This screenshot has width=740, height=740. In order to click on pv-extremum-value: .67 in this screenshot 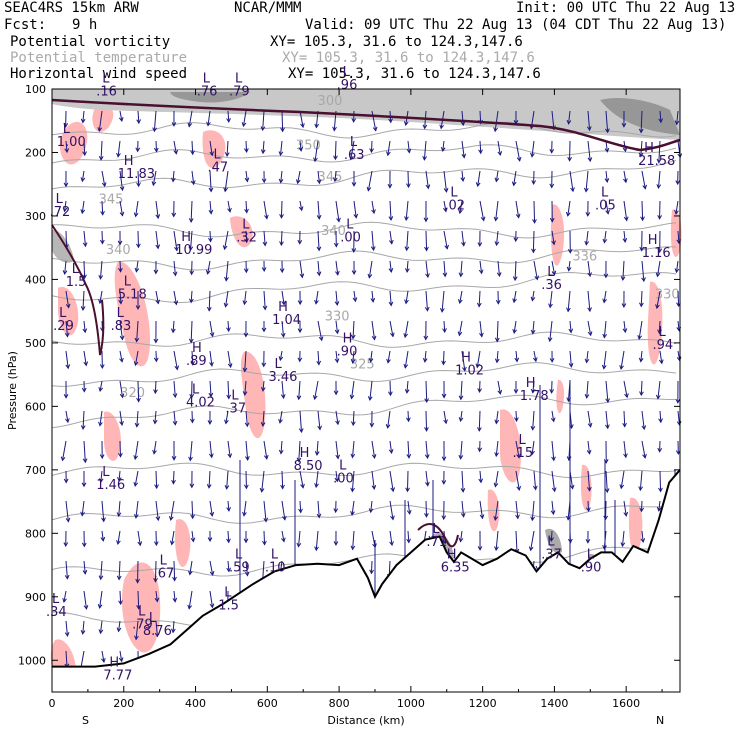, I will do `click(164, 574)`.